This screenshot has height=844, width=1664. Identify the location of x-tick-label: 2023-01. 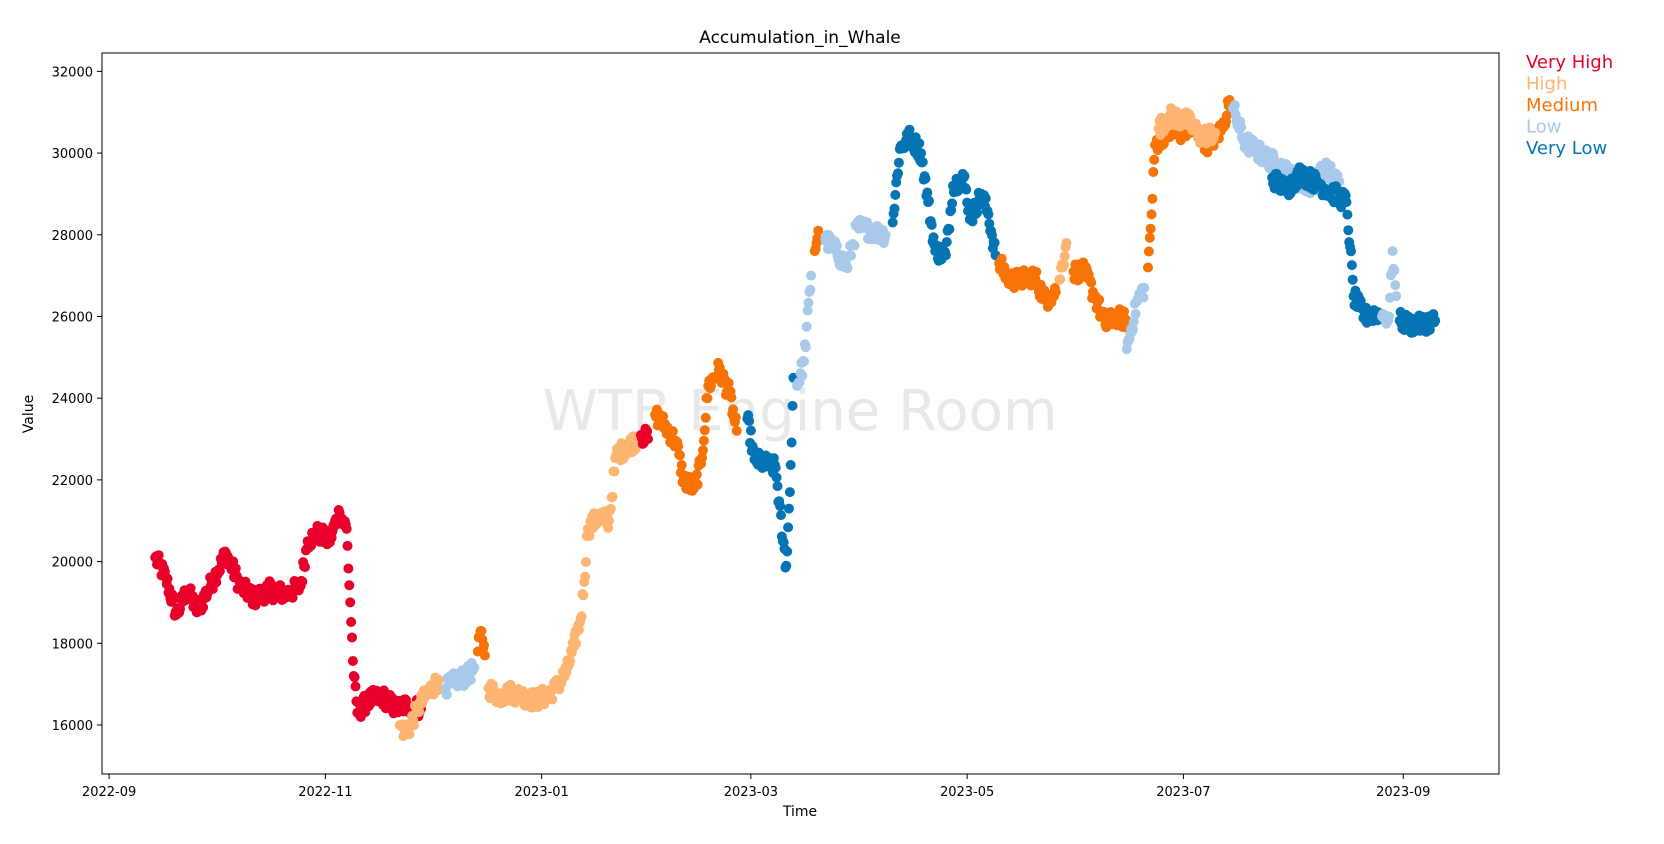
(542, 792).